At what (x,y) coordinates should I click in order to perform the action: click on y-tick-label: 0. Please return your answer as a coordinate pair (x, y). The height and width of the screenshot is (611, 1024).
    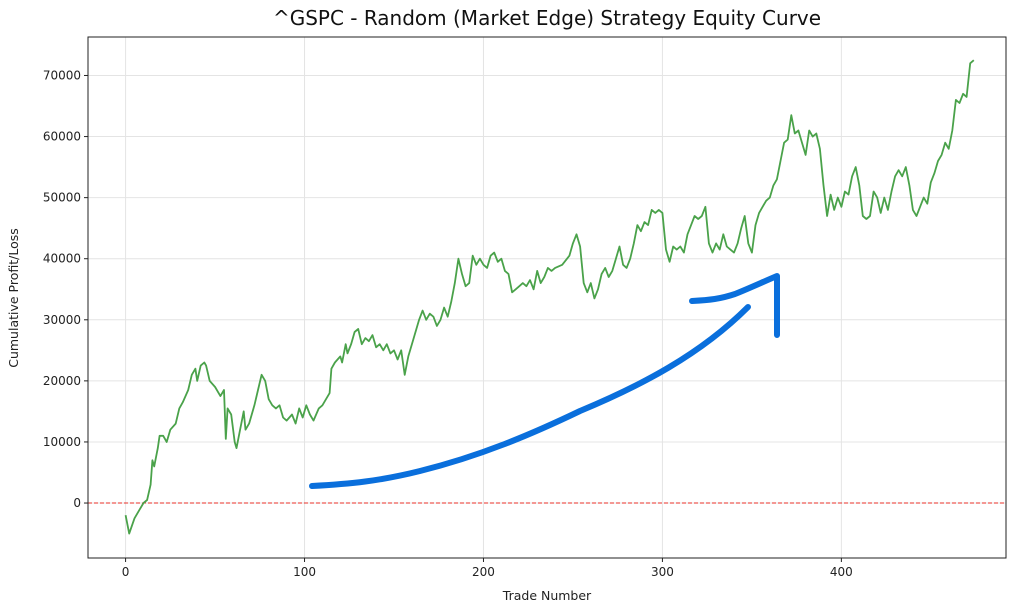
    Looking at the image, I should click on (77, 503).